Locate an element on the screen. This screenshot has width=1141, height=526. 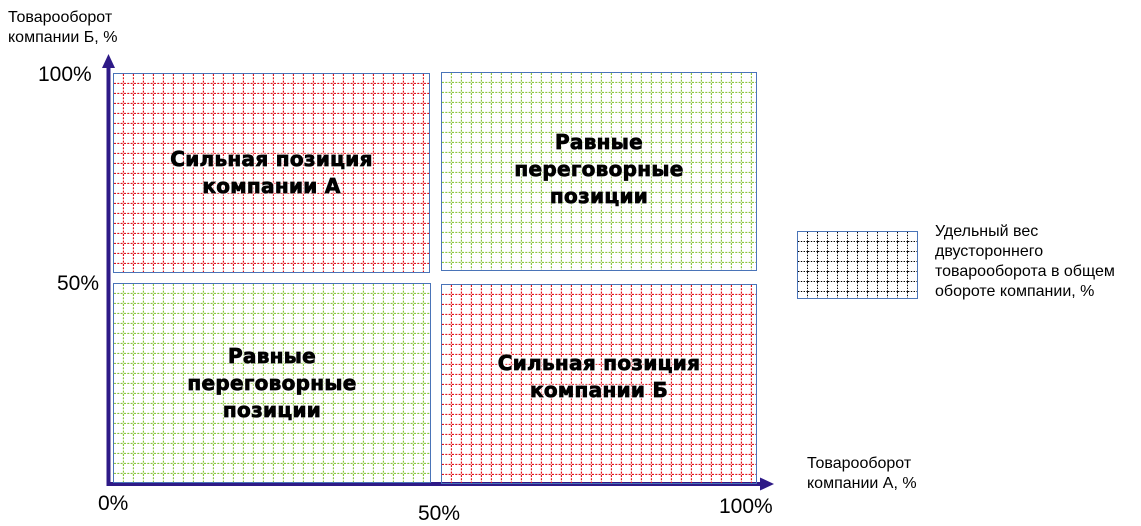
quadrant-top-left: Сильная позиция компании А is located at coordinates (271, 173).